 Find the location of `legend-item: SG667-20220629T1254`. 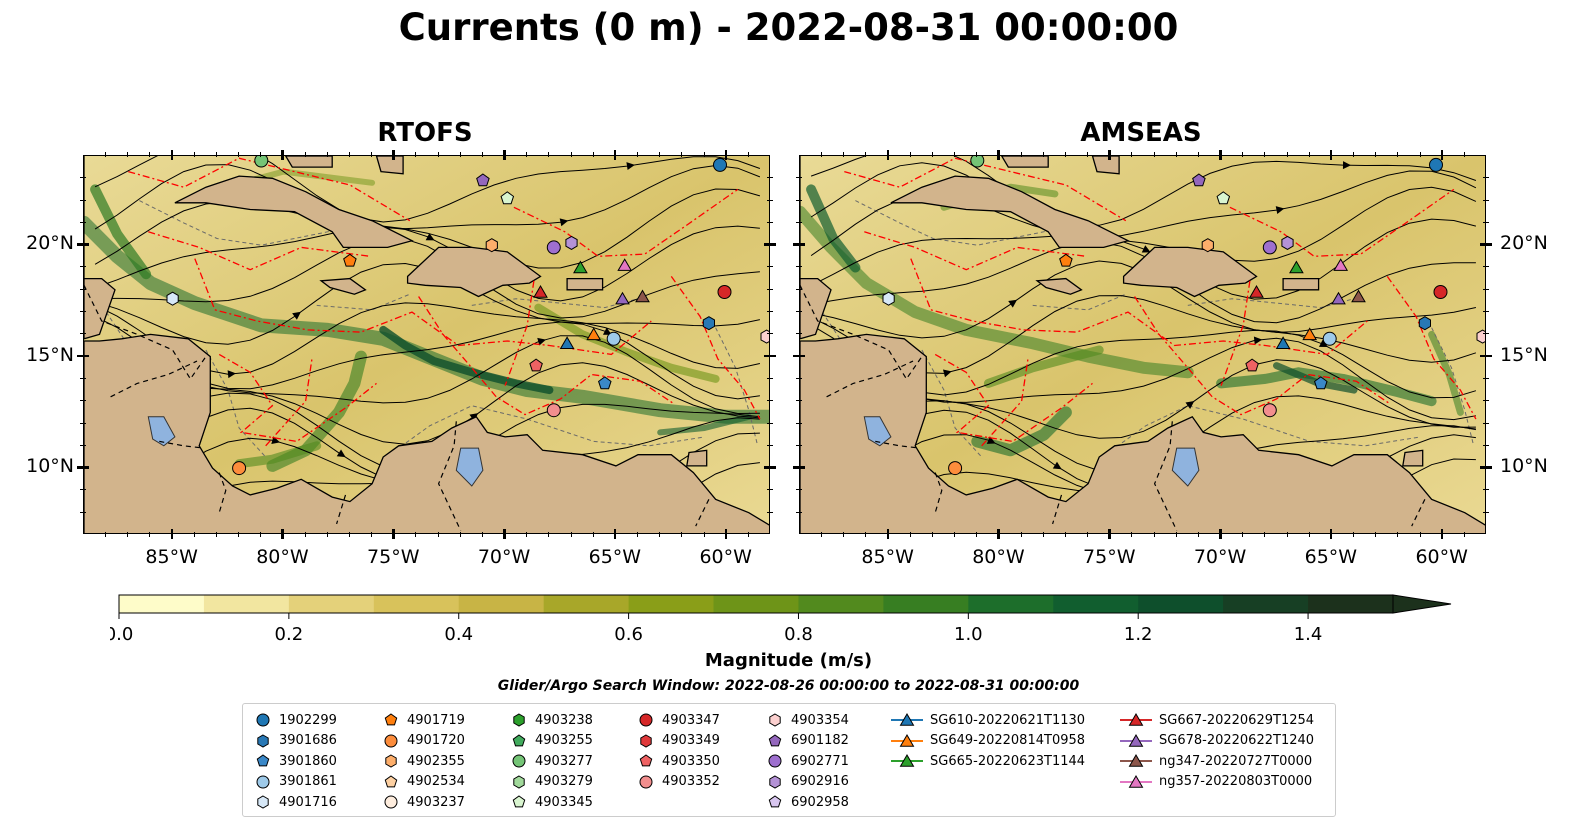

legend-item: SG667-20220629T1254 is located at coordinates (1216, 720).